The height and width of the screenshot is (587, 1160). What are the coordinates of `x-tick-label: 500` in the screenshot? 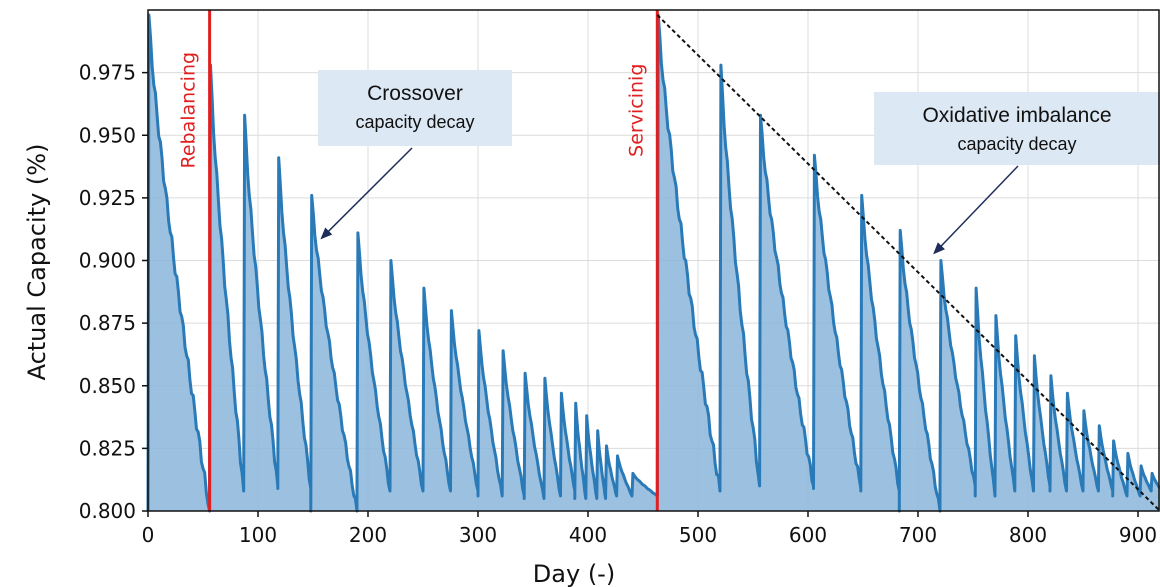 It's located at (698, 535).